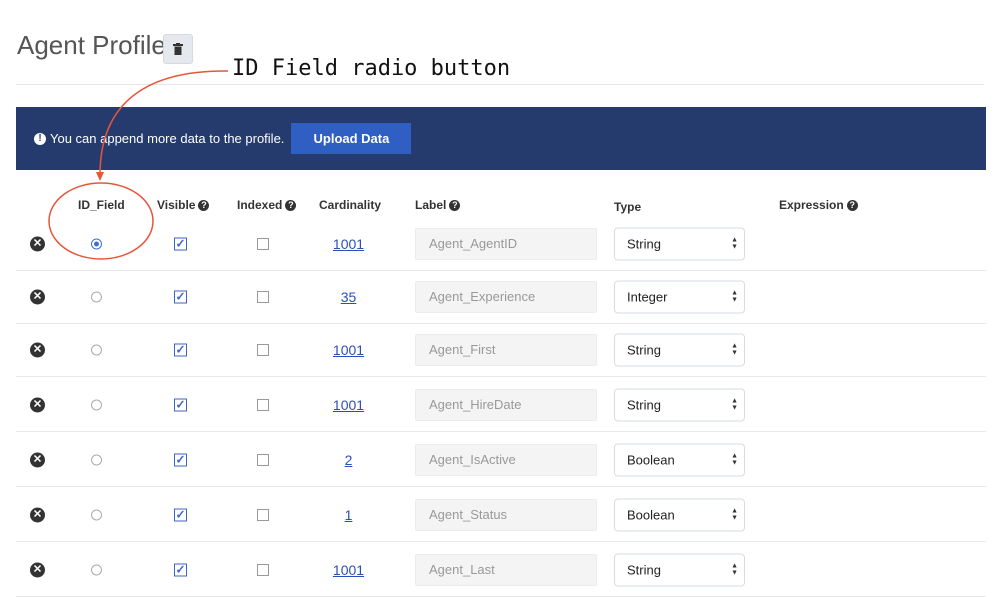  What do you see at coordinates (351, 138) in the screenshot?
I see `upload-data-button: Upload Data` at bounding box center [351, 138].